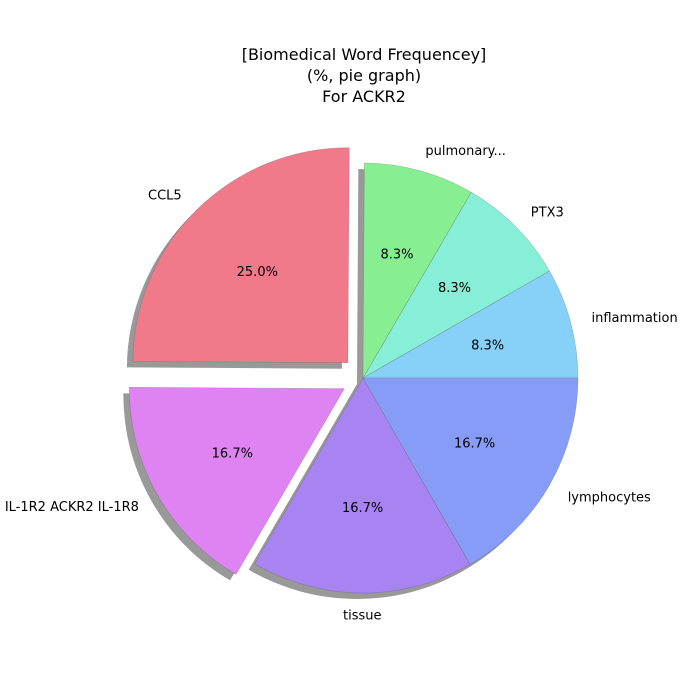  Describe the element at coordinates (487, 346) in the screenshot. I see `pct-label-inflammation: 8.3%` at that location.